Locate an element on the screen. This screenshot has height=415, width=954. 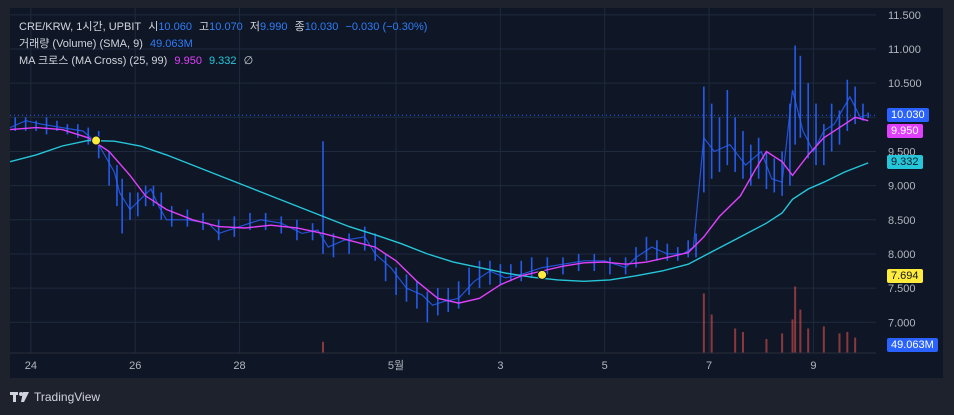
brand-label: TradingView is located at coordinates (67, 397).